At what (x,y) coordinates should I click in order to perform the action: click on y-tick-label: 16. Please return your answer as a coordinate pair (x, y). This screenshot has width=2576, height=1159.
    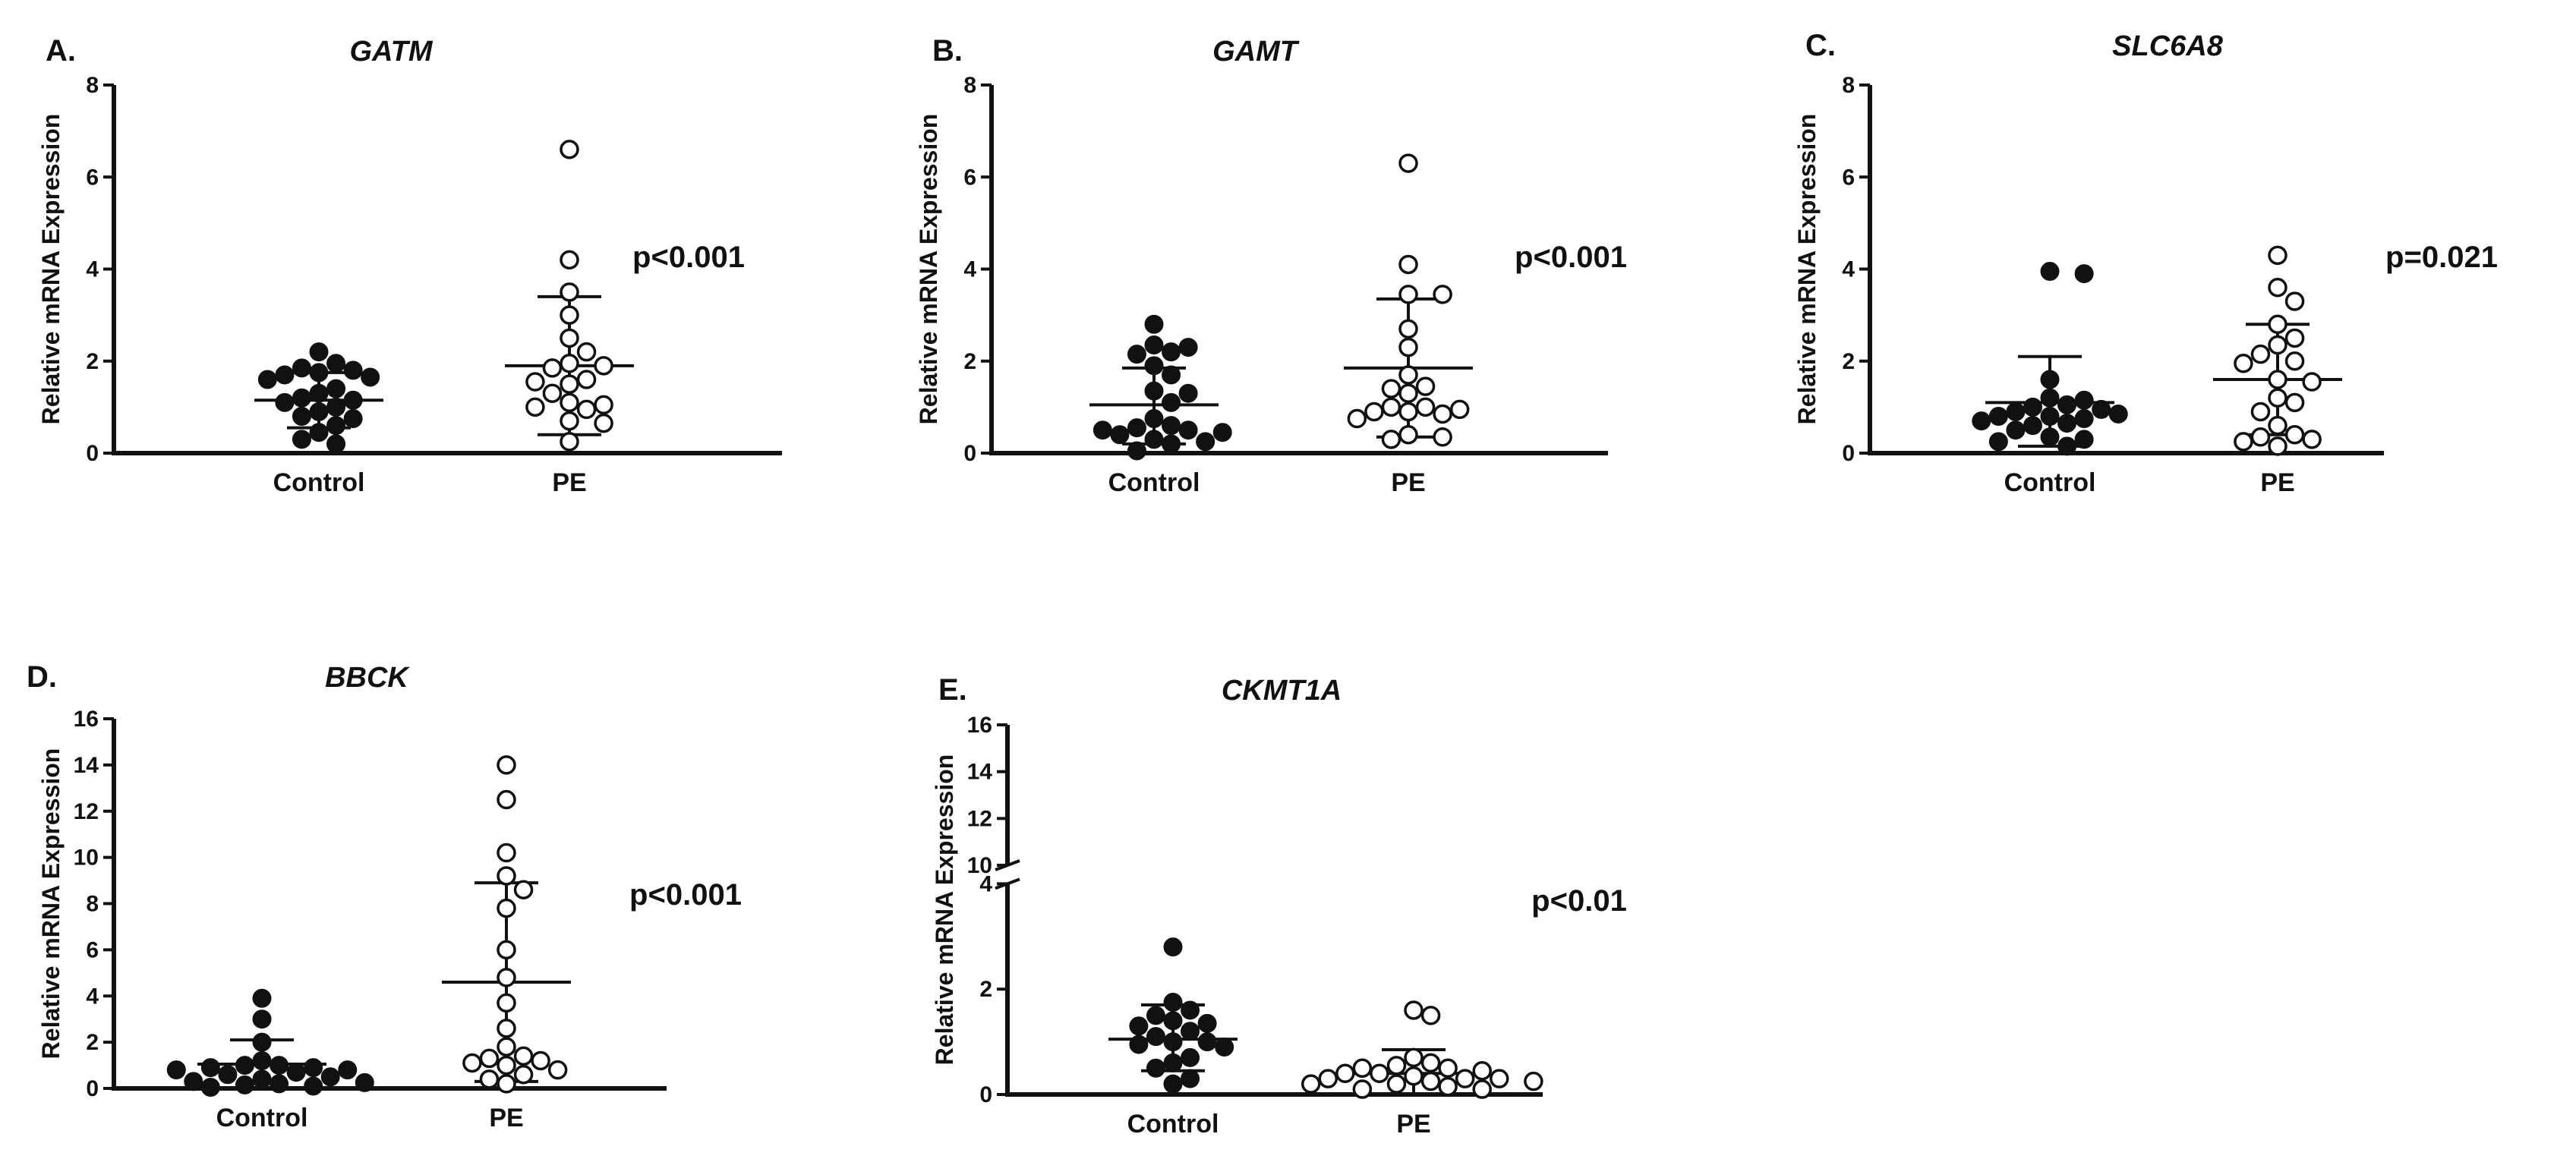
    Looking at the image, I should click on (979, 725).